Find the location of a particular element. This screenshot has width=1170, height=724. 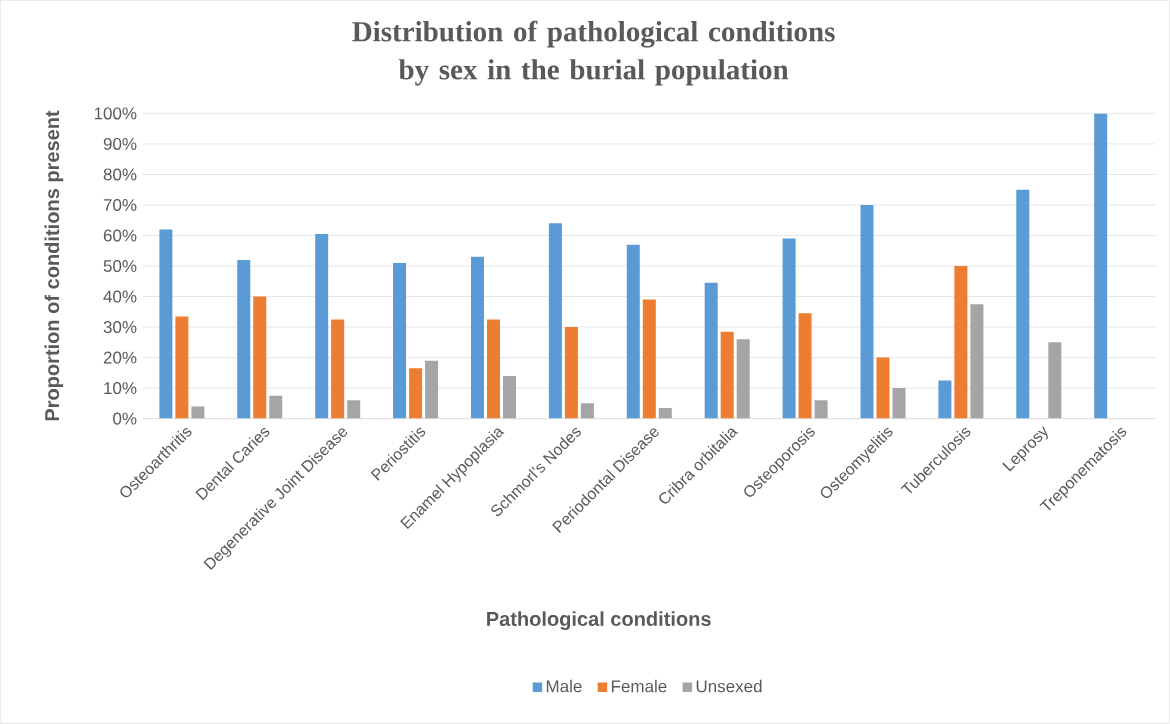

y-axis-title: Proportion of conditions present is located at coordinates (54, 265).